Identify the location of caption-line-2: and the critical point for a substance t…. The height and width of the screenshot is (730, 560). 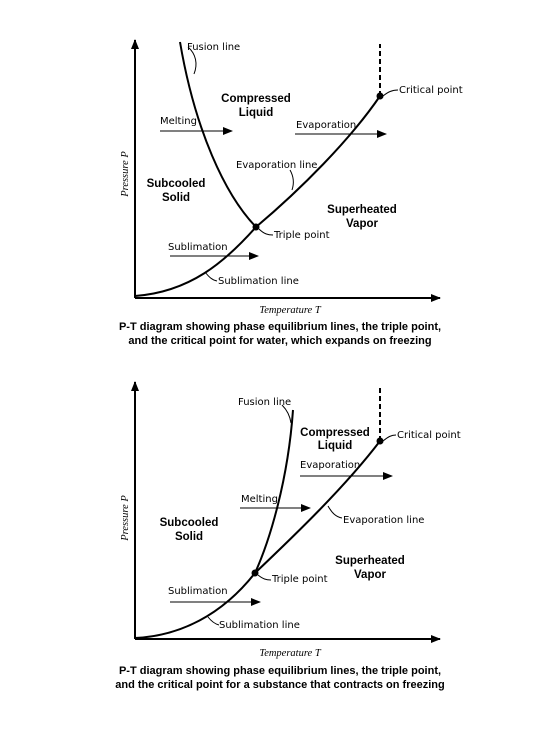
(280, 685).